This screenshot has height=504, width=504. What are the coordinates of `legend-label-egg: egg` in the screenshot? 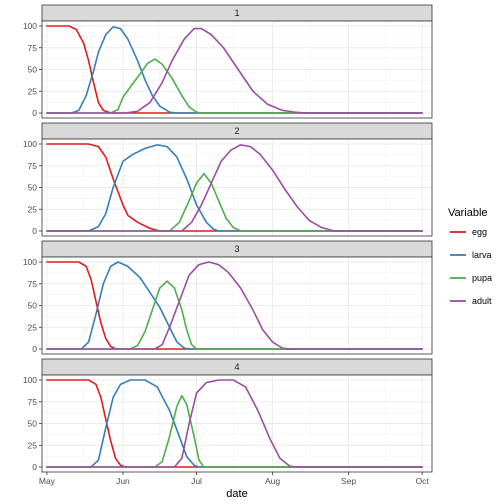 It's located at (479, 232).